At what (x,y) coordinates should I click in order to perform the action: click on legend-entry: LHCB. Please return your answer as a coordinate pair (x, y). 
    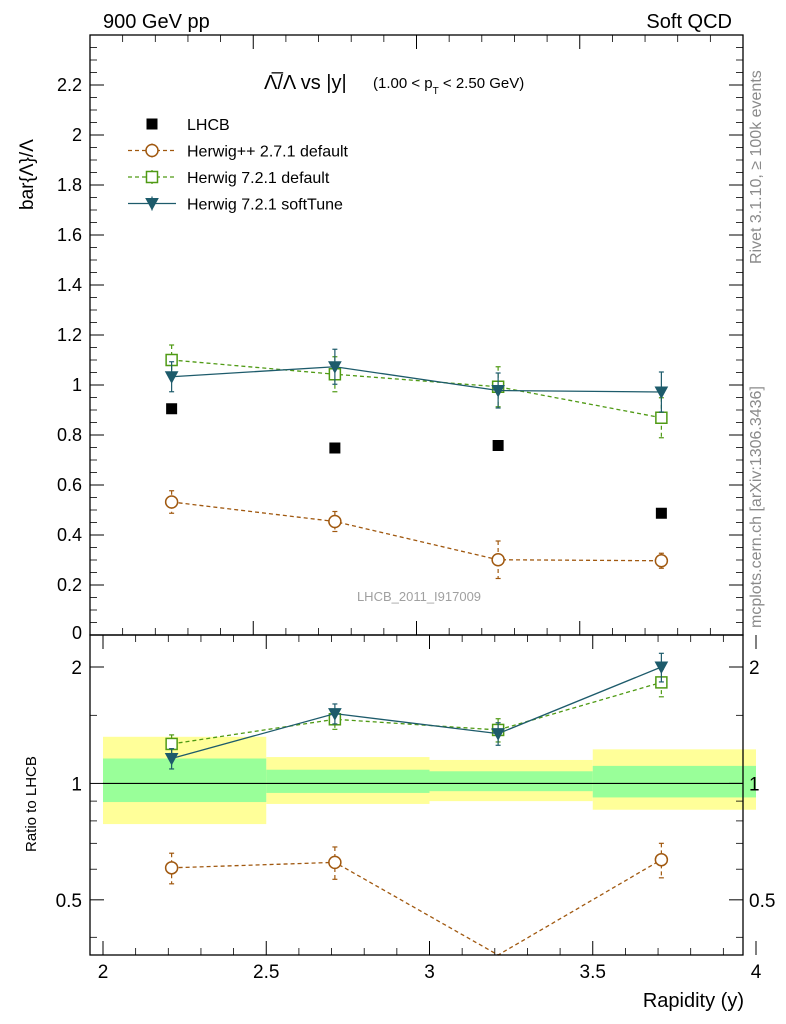
    Looking at the image, I should click on (188, 125).